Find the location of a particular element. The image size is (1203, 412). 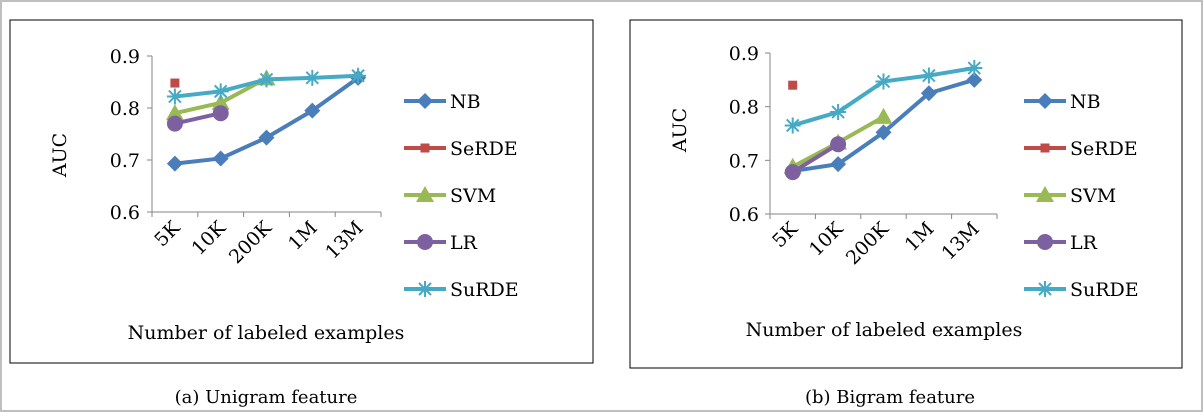

chart-bigram-caption: (b) Bigram feature is located at coordinates (890, 397).